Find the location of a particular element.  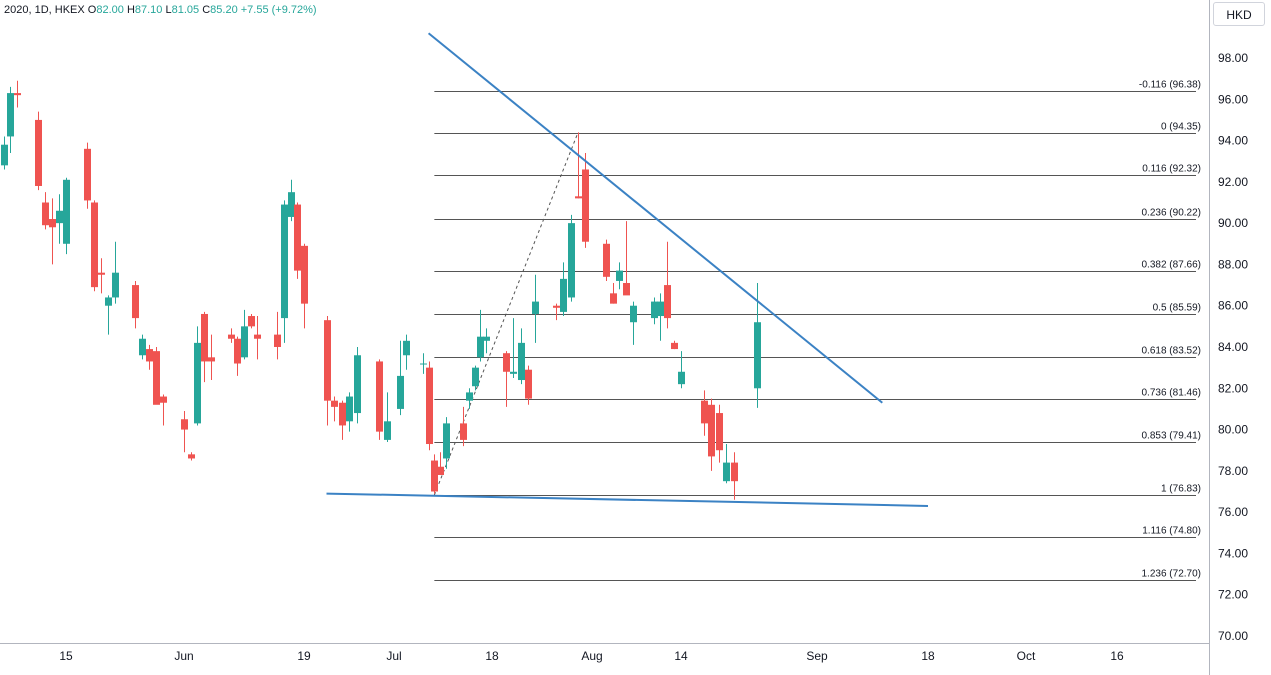

y-tick-label: 72.00 is located at coordinates (1233, 595).